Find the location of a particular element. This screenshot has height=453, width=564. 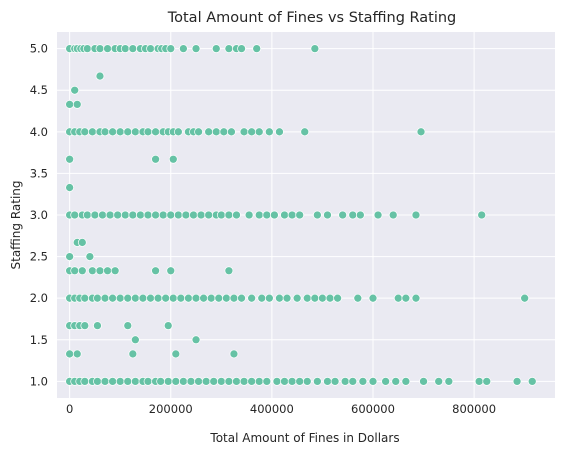

y-tick-label: 3.0 is located at coordinates (39, 215).